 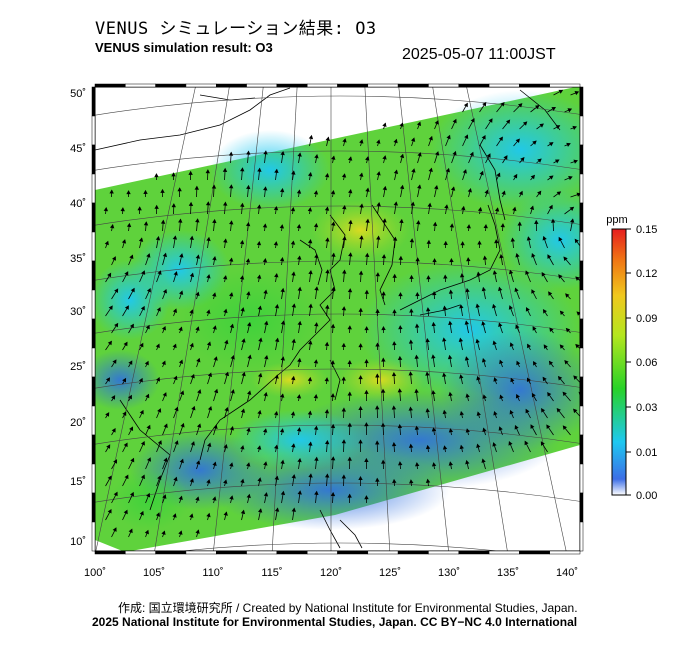 I want to click on lon-tick-label: 115˚, so click(x=271, y=573).